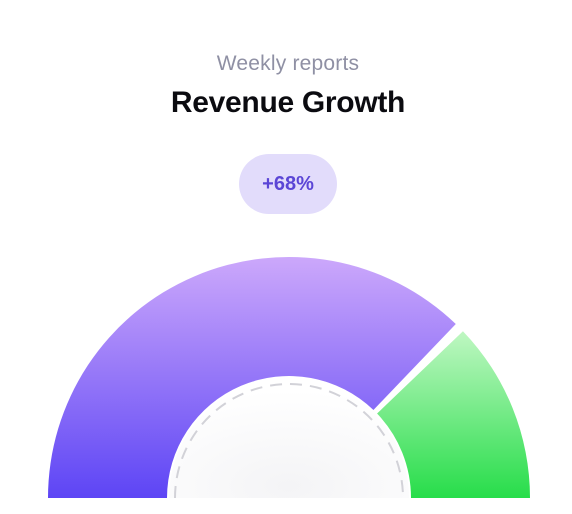 The height and width of the screenshot is (514, 572). I want to click on growth-badge-value: +68%, so click(288, 183).